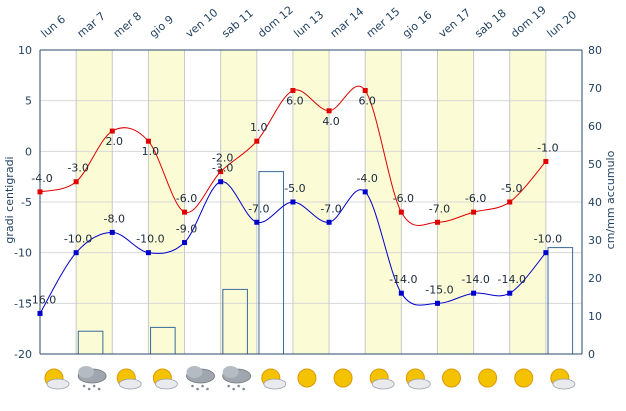 This screenshot has height=411, width=626. I want to click on data-label: 2.0, so click(115, 141).